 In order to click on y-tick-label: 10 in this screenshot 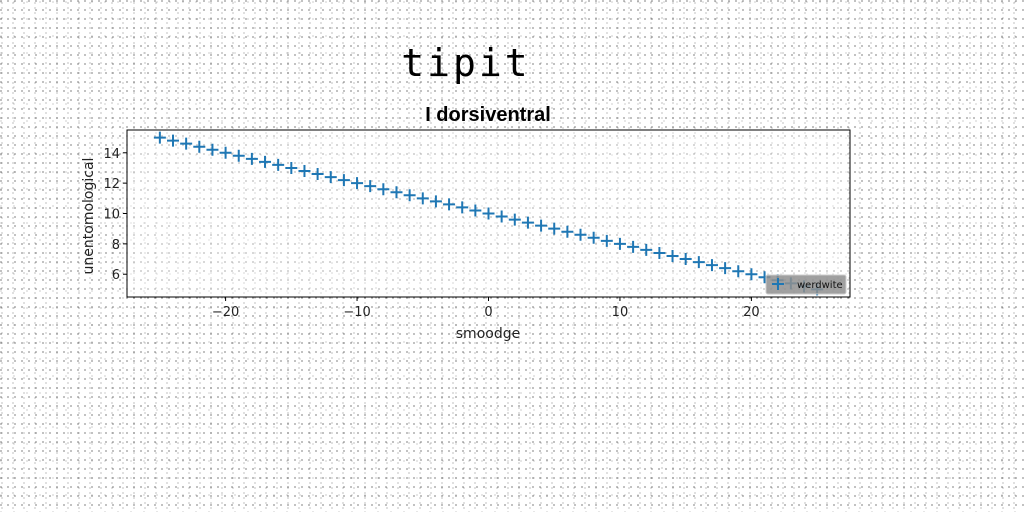, I will do `click(111, 215)`.